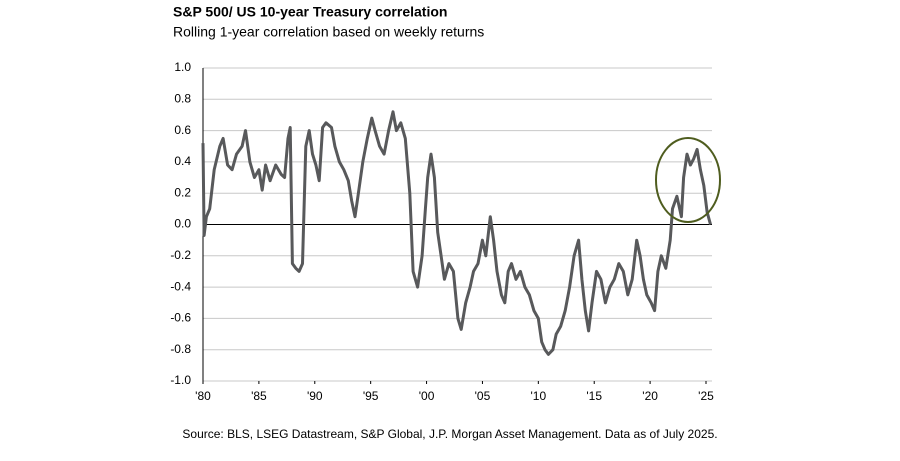 Image resolution: width=900 pixels, height=461 pixels. What do you see at coordinates (182, 192) in the screenshot?
I see `y-tick-label: 0.2` at bounding box center [182, 192].